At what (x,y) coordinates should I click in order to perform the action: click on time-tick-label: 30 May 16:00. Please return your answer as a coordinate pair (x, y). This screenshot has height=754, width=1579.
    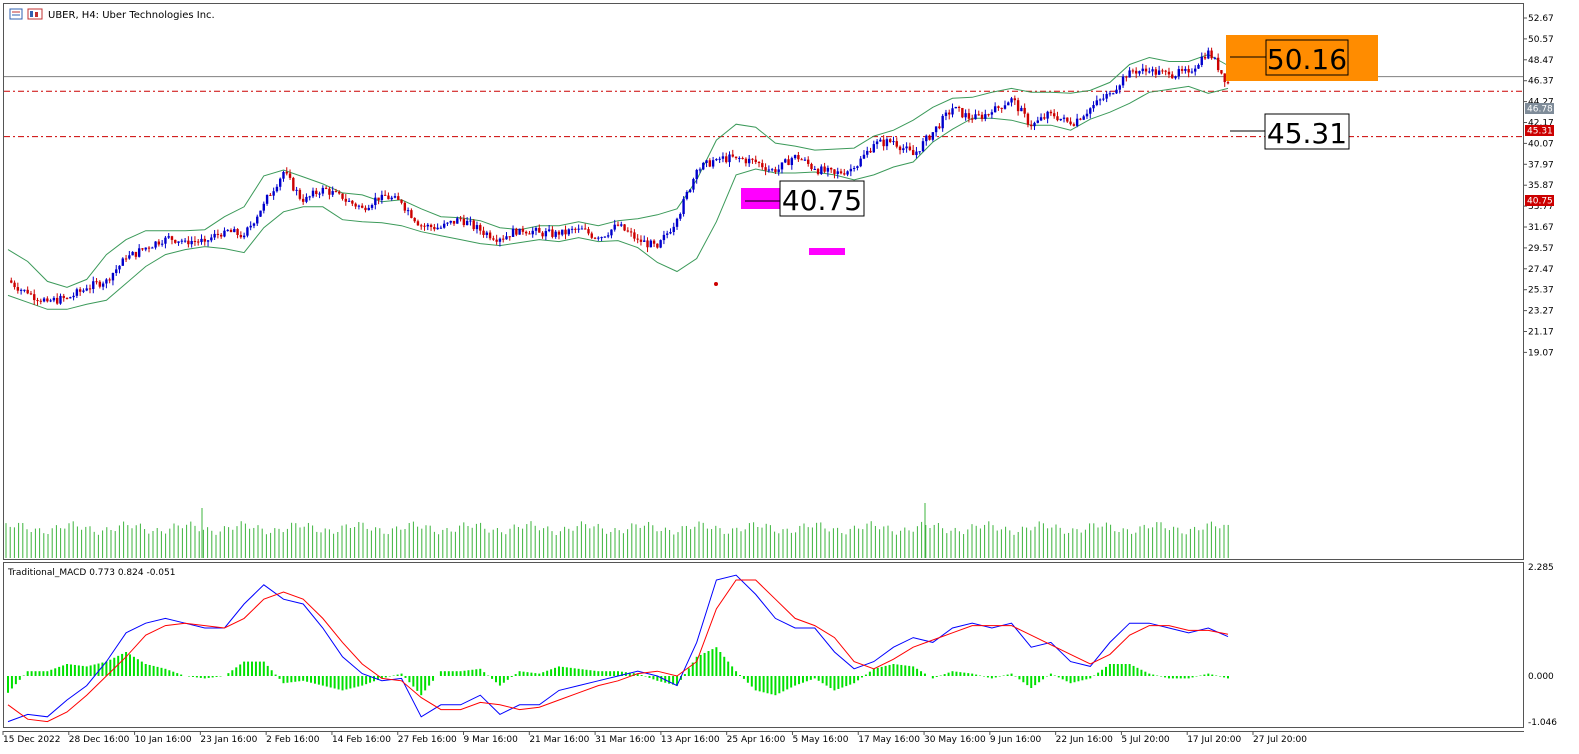
    Looking at the image, I should click on (955, 740).